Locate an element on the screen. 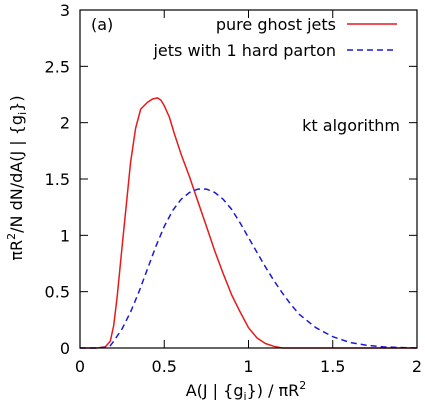 This screenshot has width=425, height=404. algorithm-annotation: kt algorithm is located at coordinates (351, 125).